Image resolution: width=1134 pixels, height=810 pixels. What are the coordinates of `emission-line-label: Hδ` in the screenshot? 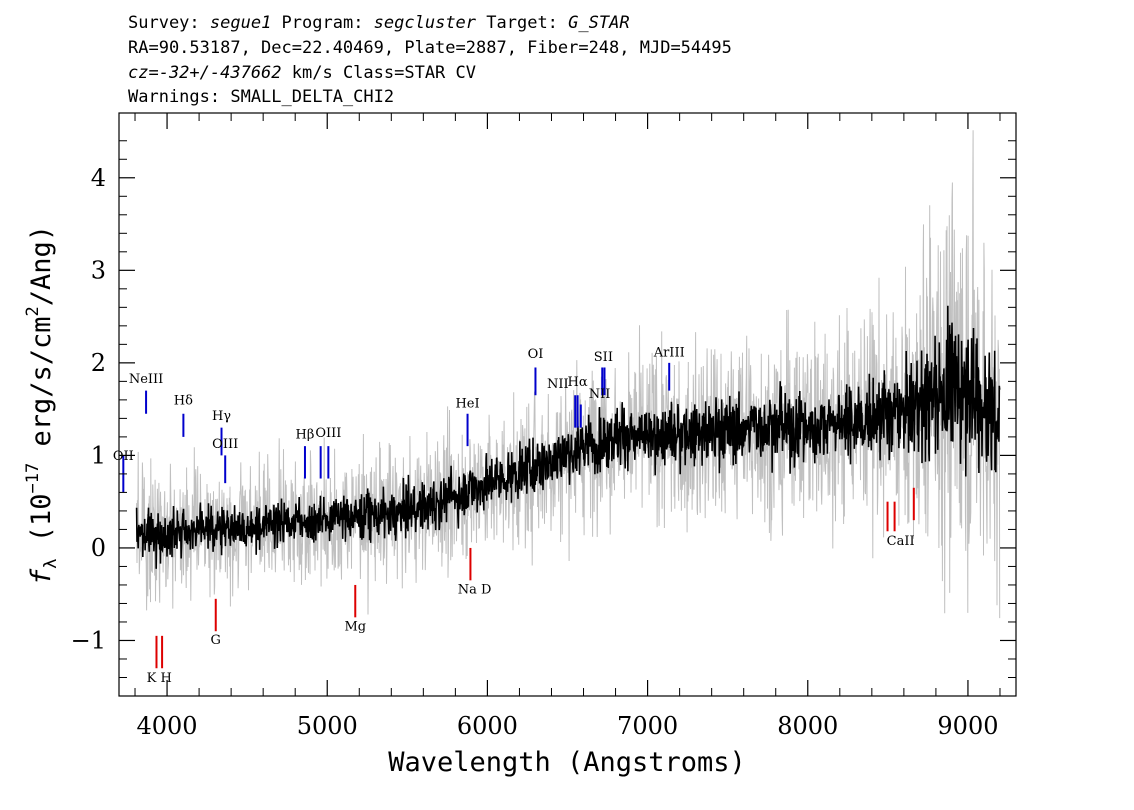 It's located at (183, 401).